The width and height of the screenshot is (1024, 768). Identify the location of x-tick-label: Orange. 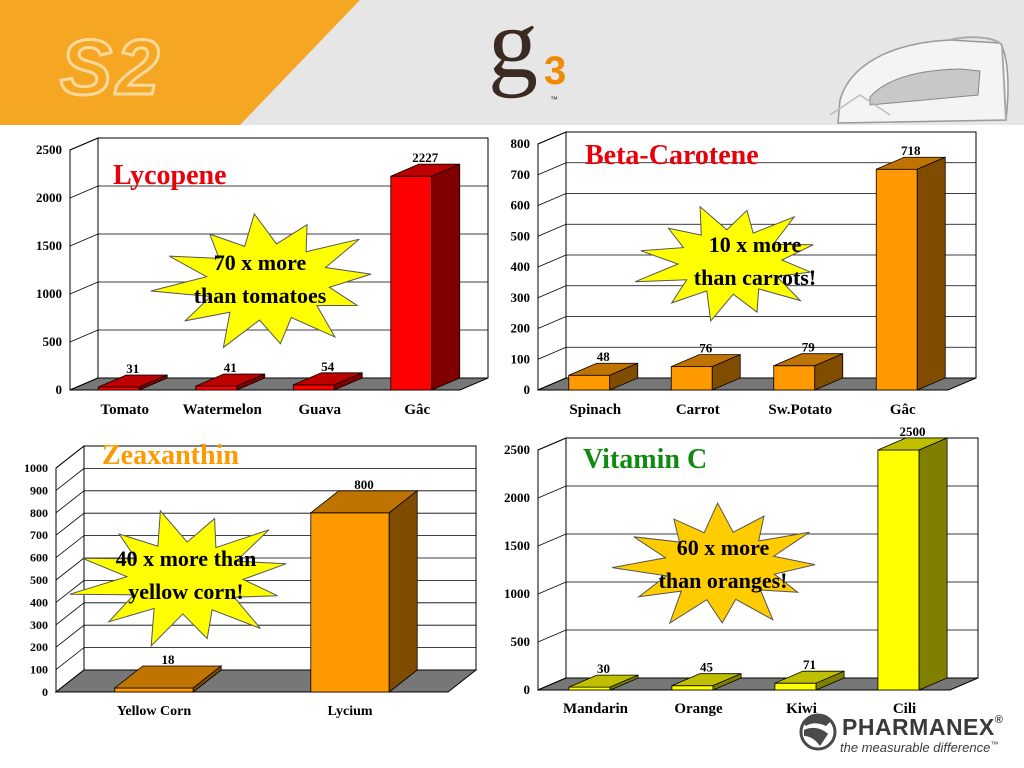
(698, 709).